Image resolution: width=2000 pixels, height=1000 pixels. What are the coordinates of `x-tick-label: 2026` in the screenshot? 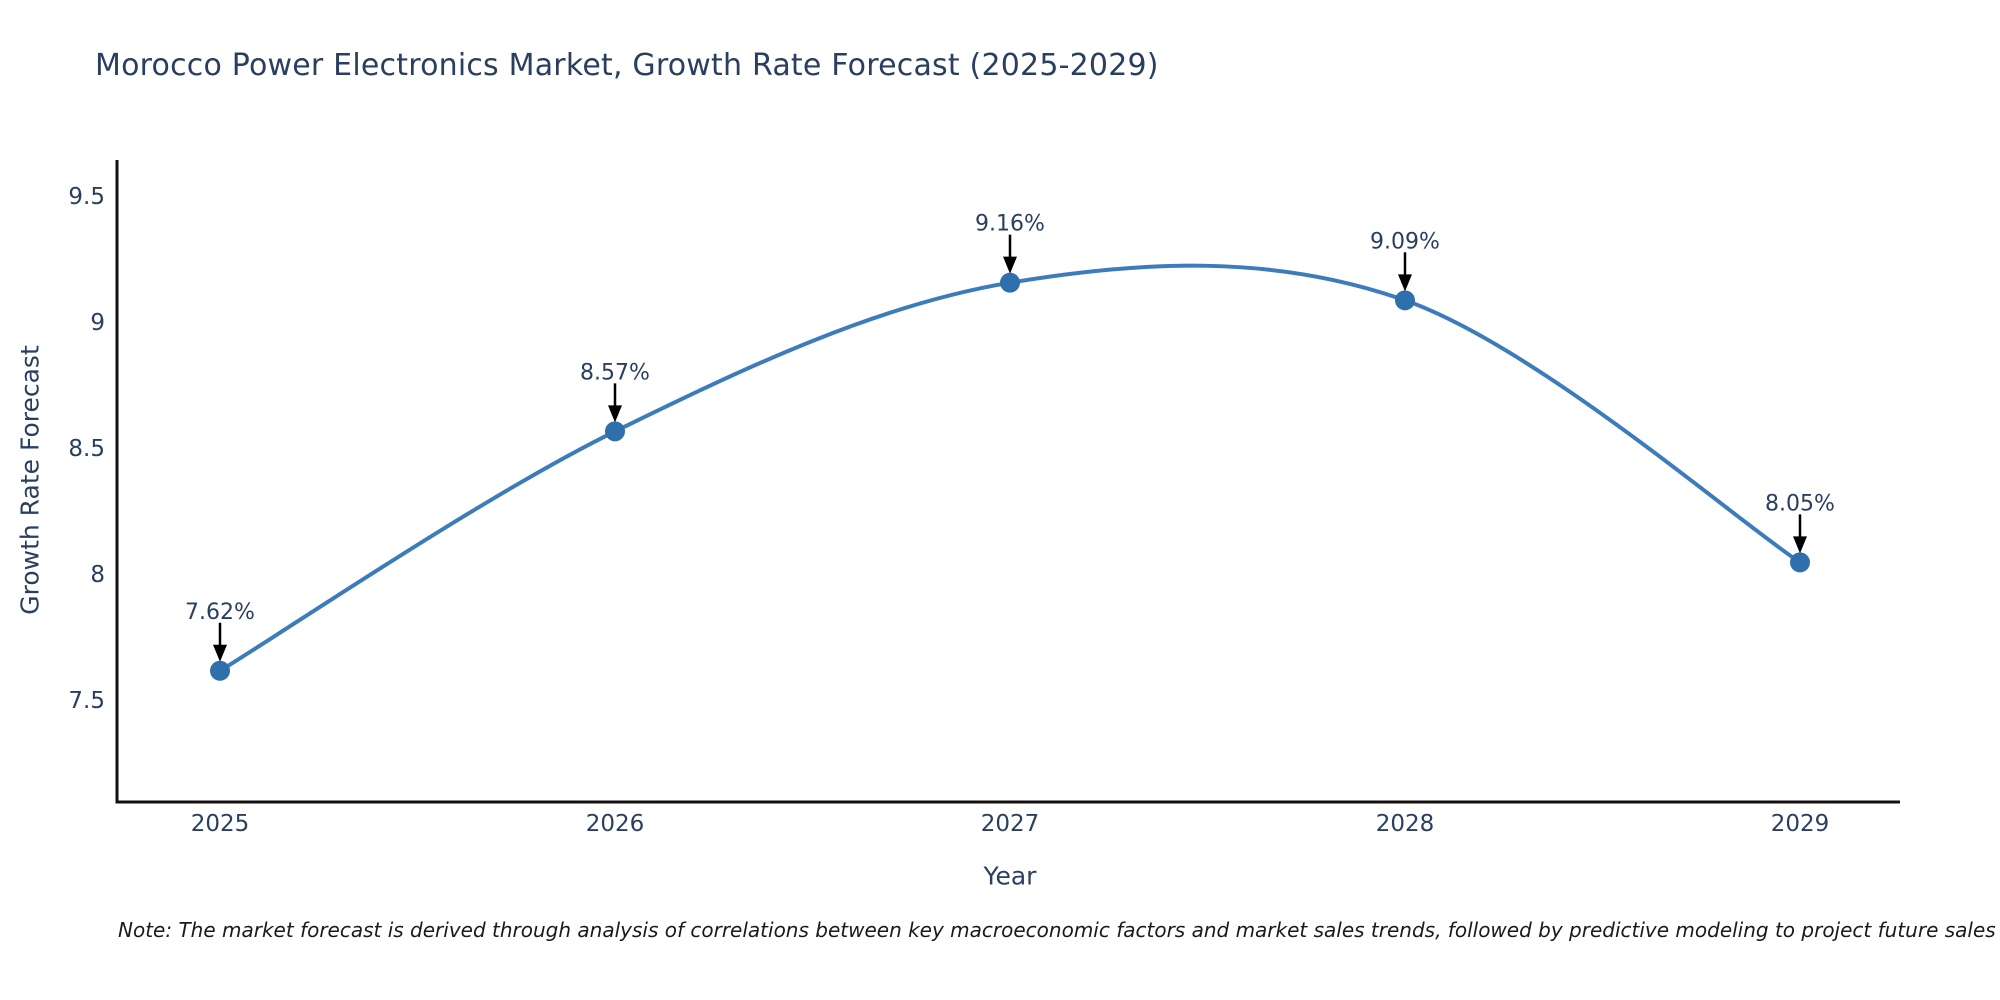 It's located at (615, 824).